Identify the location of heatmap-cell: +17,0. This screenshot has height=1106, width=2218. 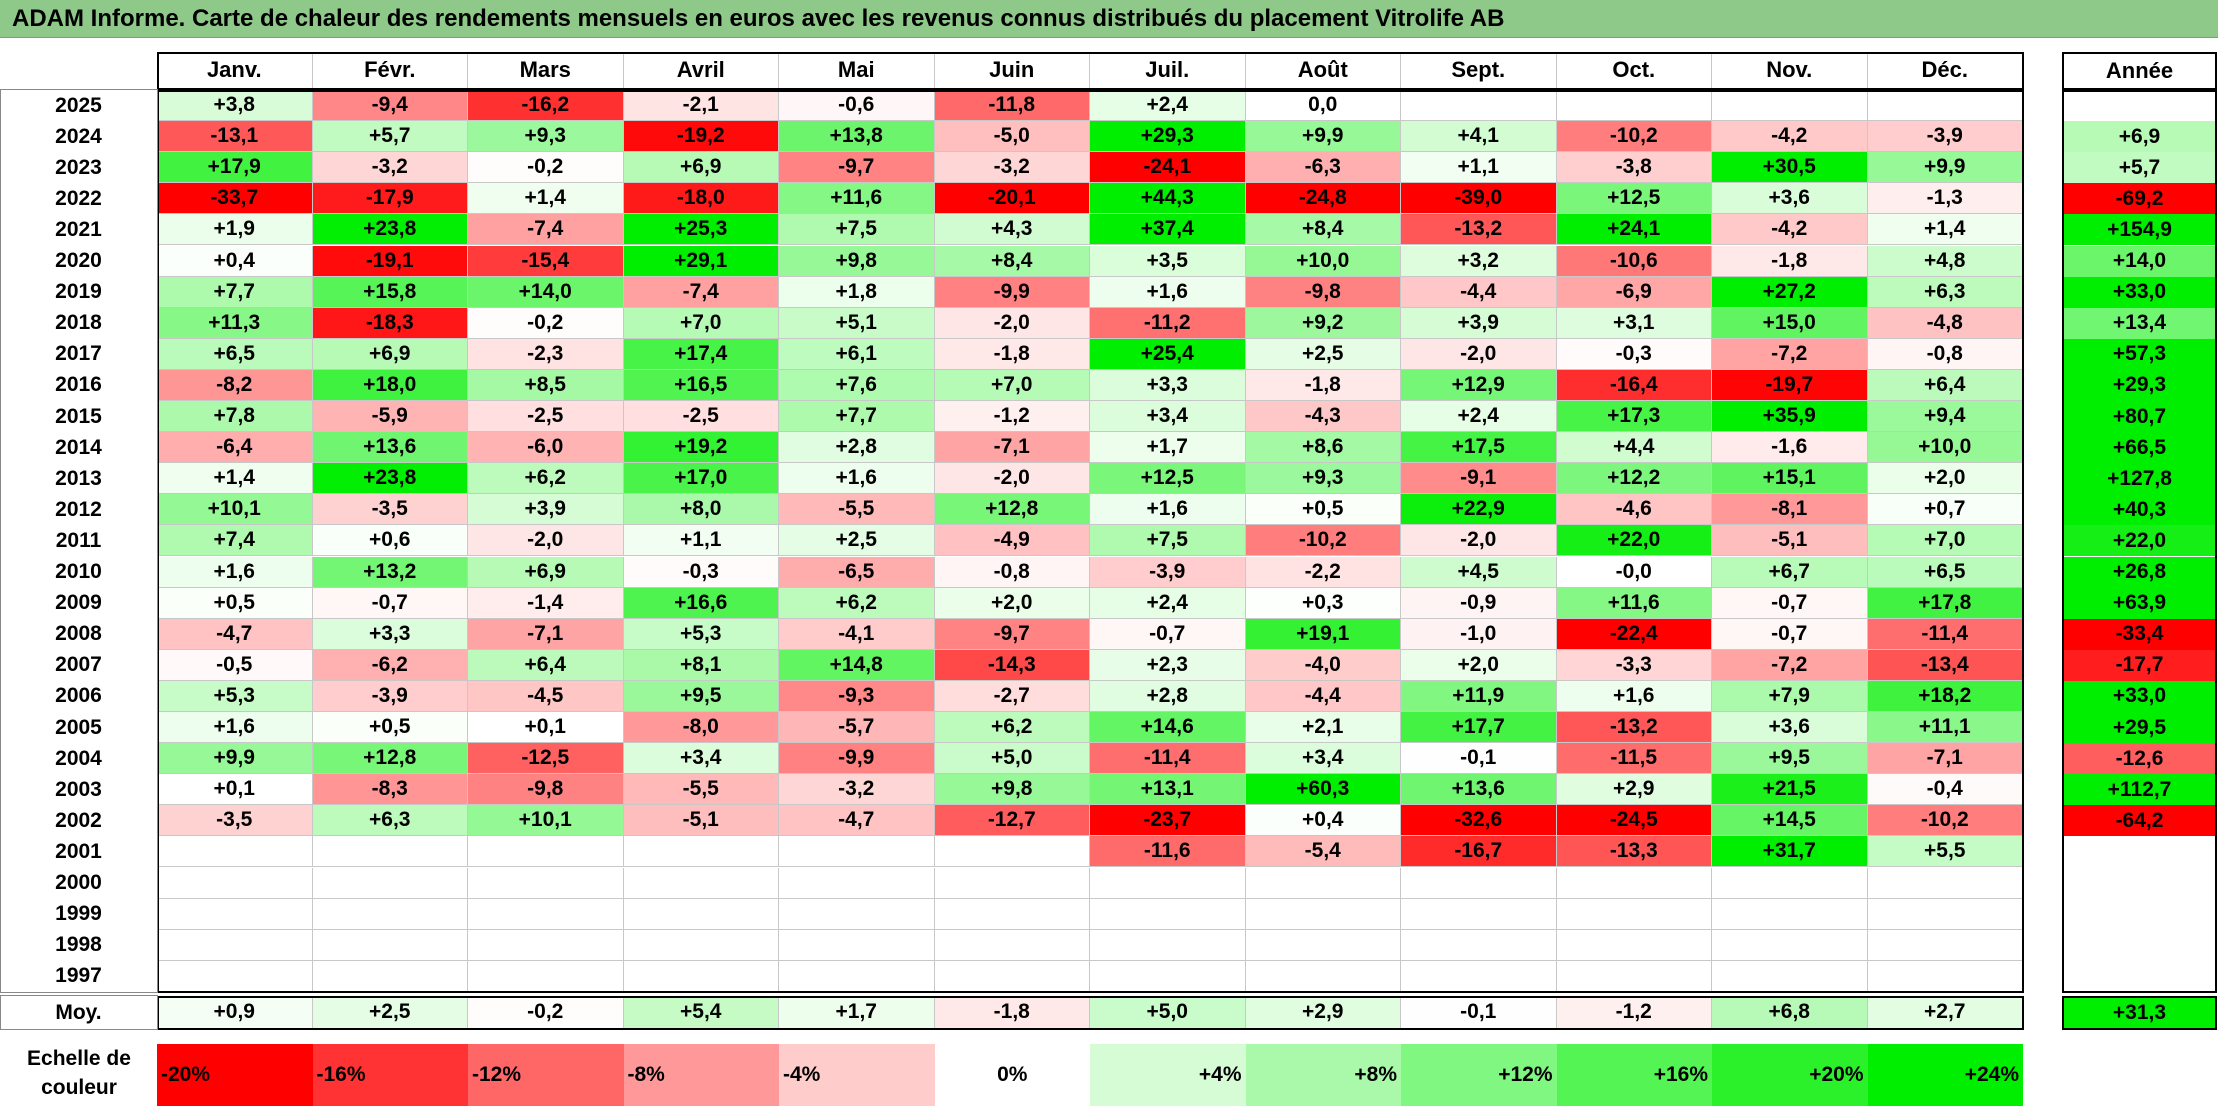
(701, 479).